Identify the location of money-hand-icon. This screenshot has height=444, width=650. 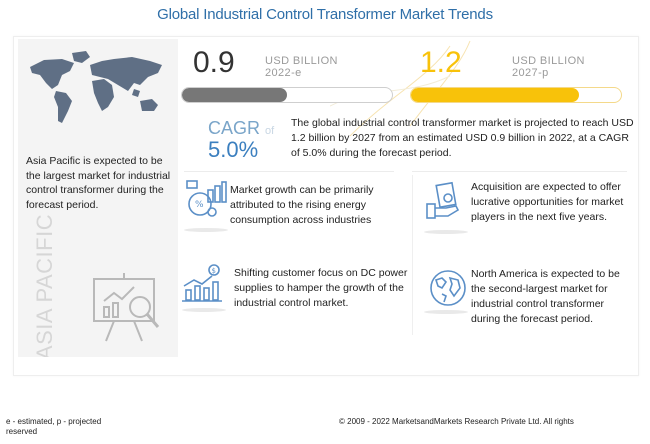
(443, 200).